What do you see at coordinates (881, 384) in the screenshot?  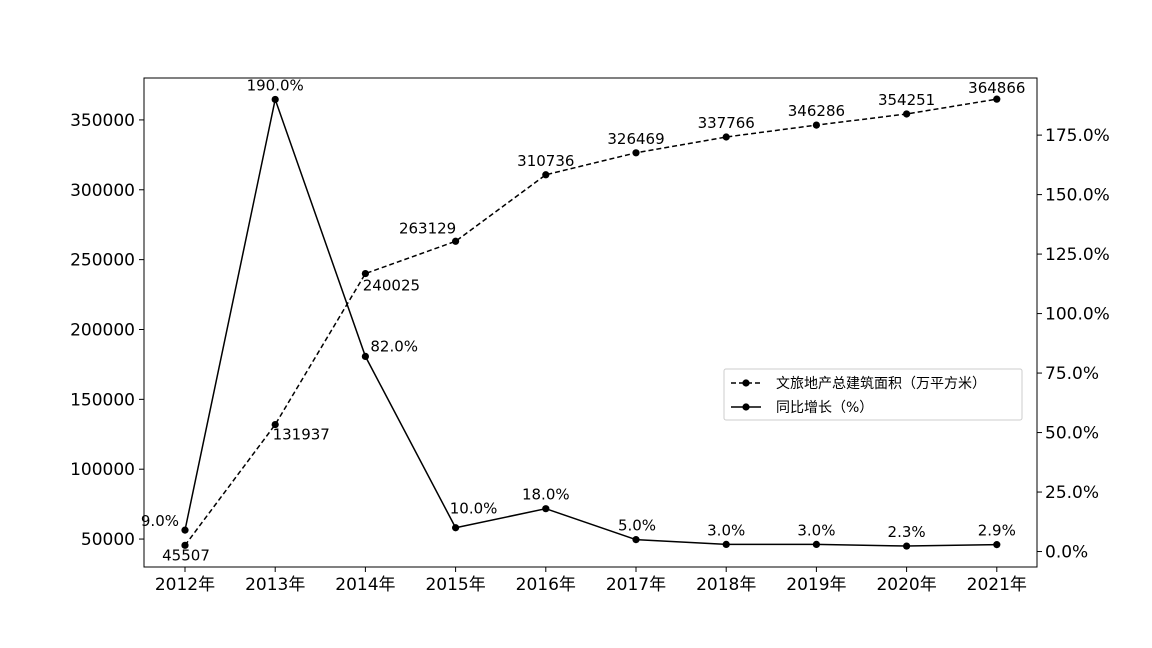 I see `legend-label: 文旅地产总建筑面积（万平方米）` at bounding box center [881, 384].